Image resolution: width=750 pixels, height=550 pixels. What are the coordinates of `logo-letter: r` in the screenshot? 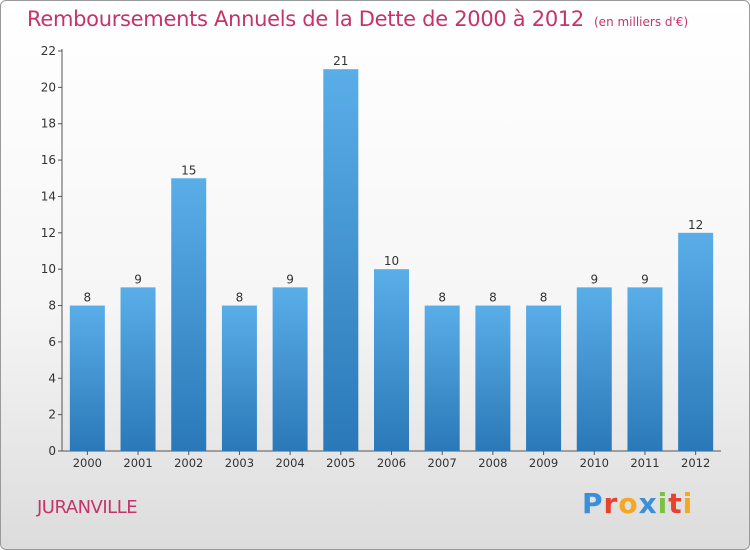 It's located at (611, 503).